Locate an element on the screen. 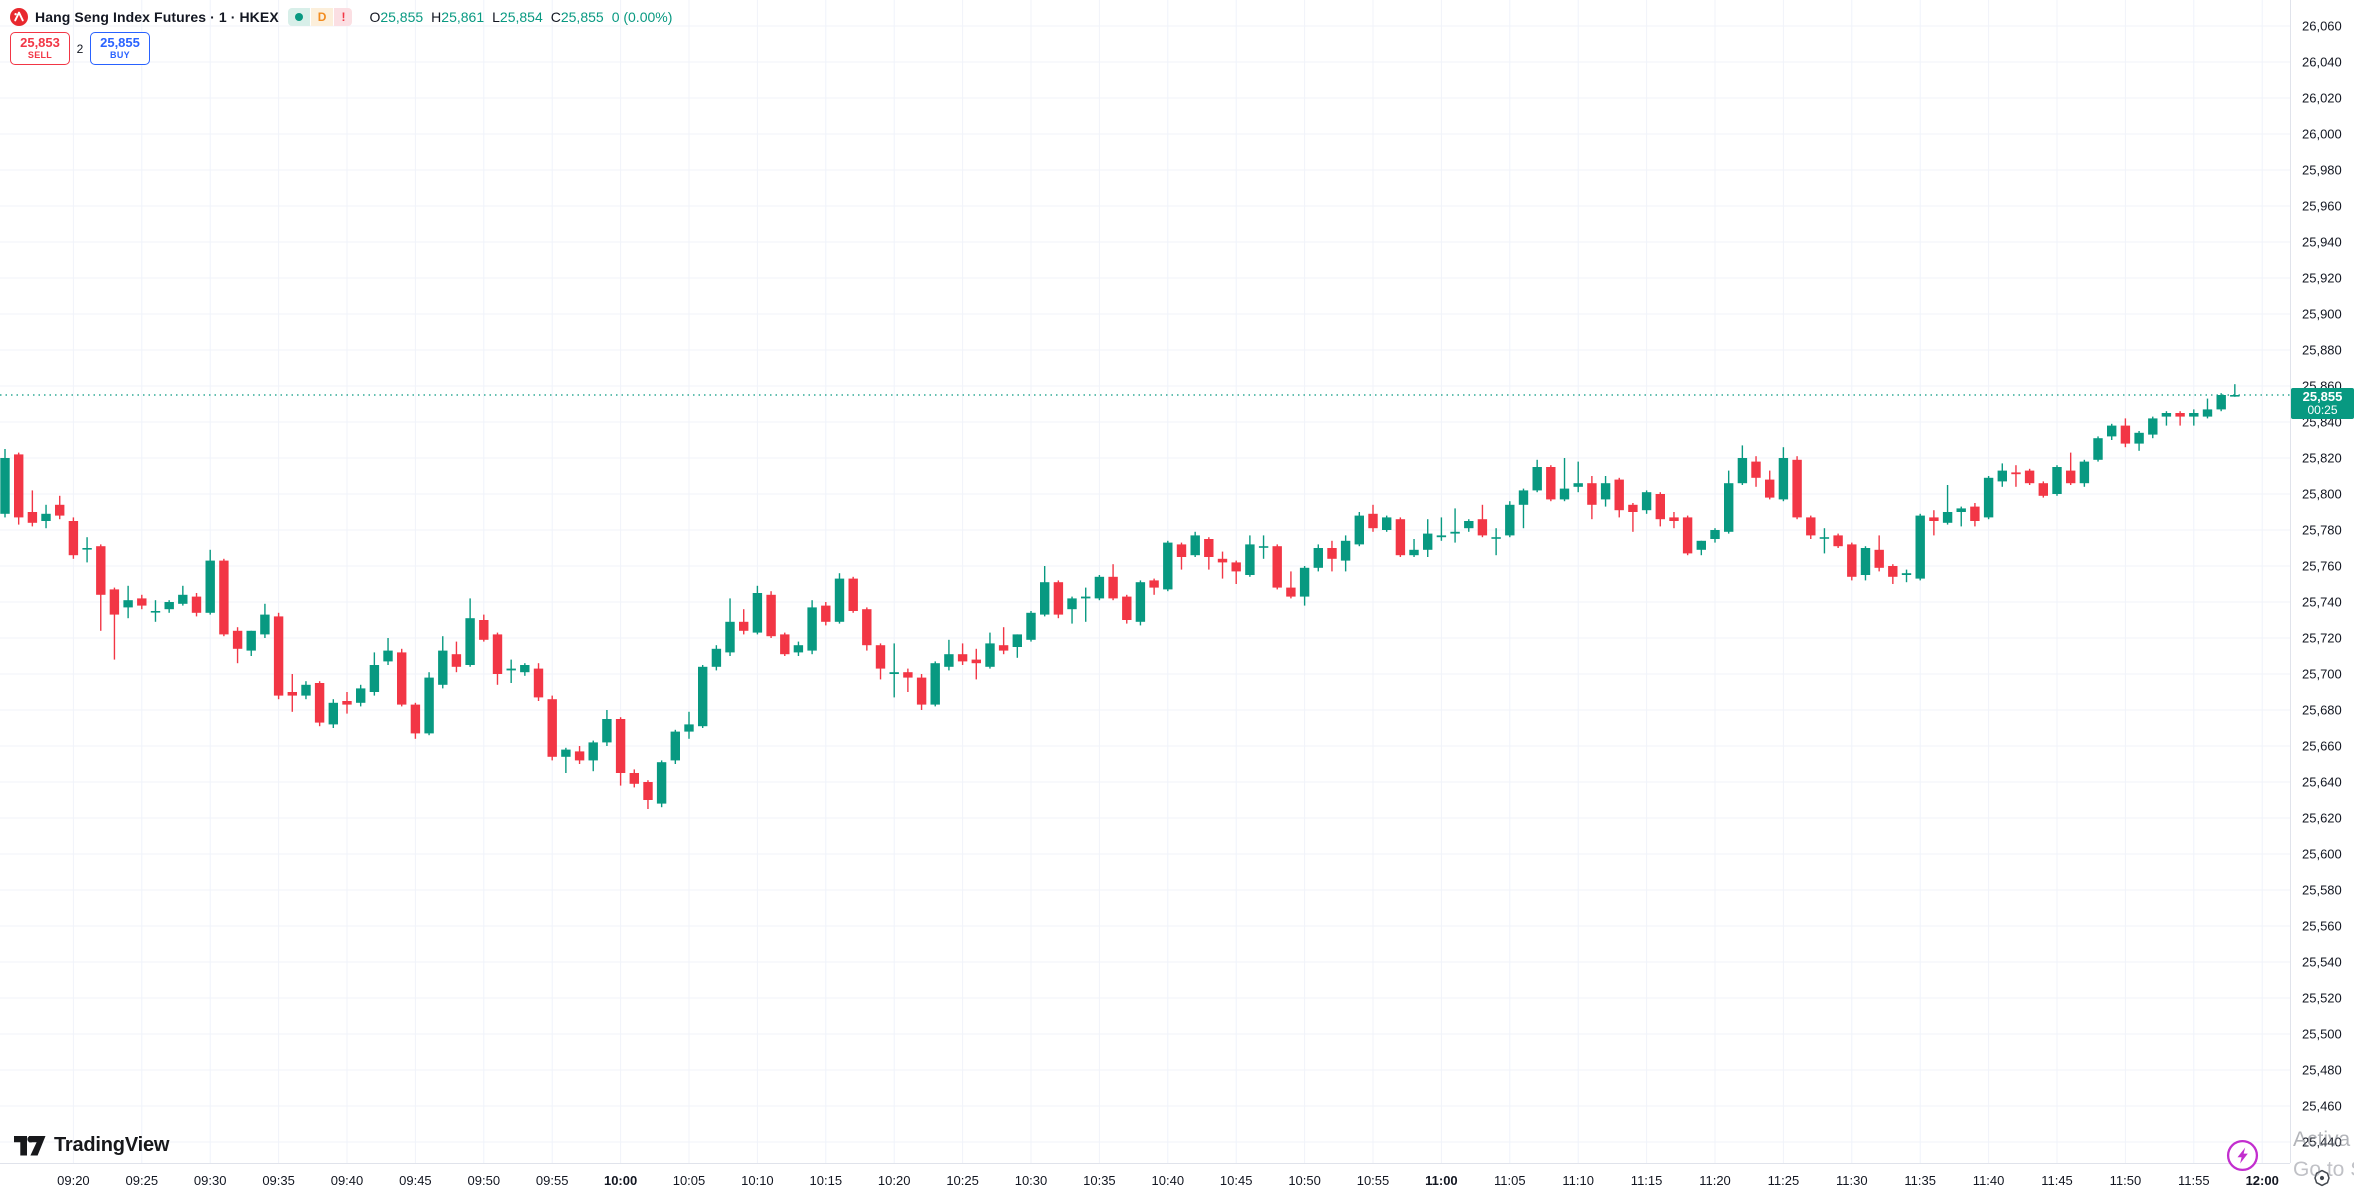 This screenshot has height=1196, width=2354. time-axis-label: 11:30 is located at coordinates (1852, 1180).